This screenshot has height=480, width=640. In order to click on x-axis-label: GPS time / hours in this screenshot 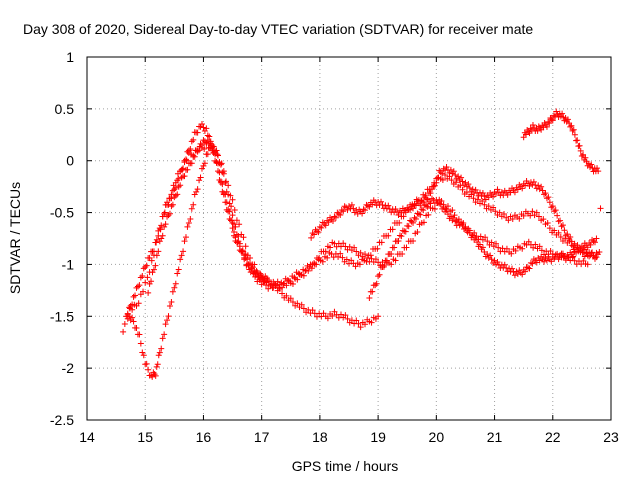, I will do `click(345, 466)`.